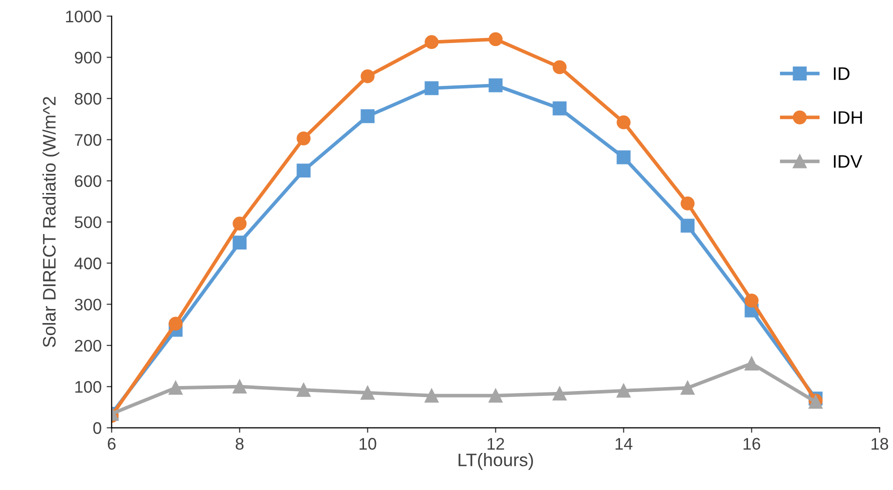  I want to click on y-axis-title: Solar DIRECT Radiatio (W/m^2, so click(51, 222).